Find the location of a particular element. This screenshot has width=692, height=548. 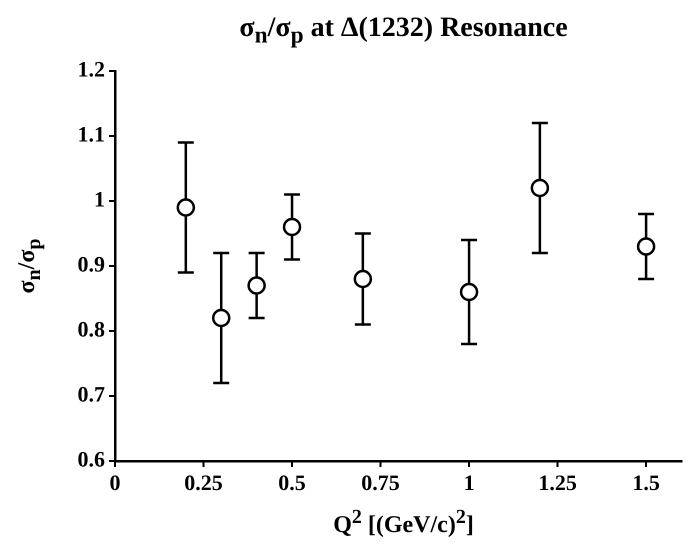

y-tick-label: 1.2 is located at coordinates (91, 69).